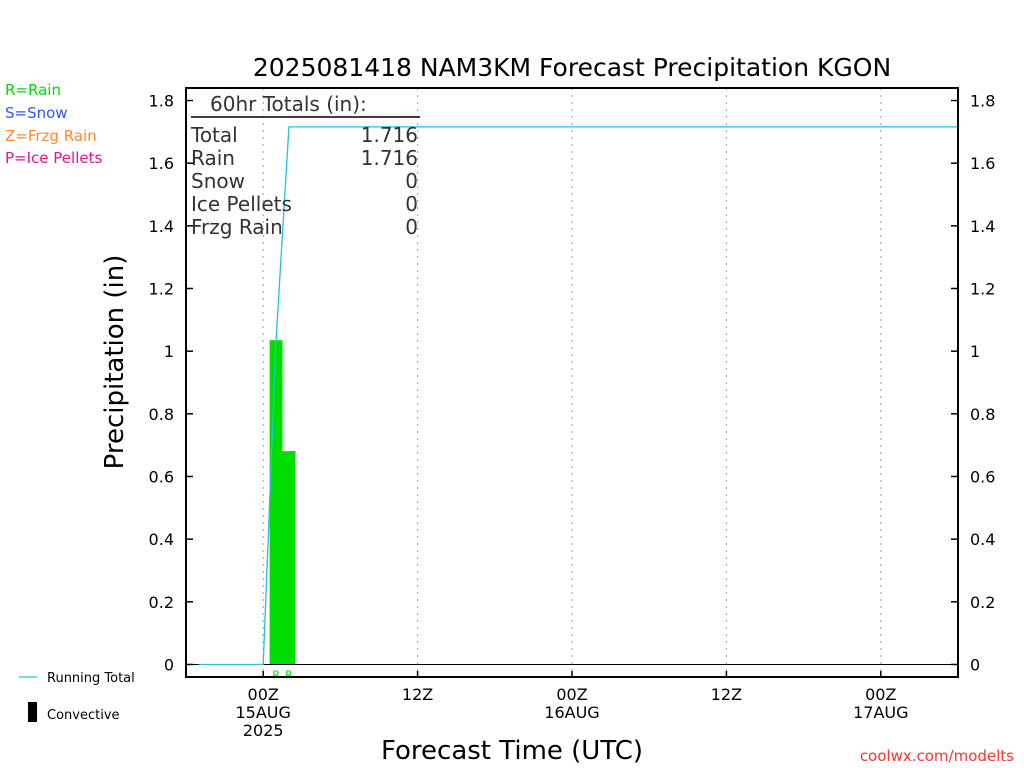 The height and width of the screenshot is (768, 1024). What do you see at coordinates (571, 694) in the screenshot?
I see `x-tick-label-2-0: 00Z` at bounding box center [571, 694].